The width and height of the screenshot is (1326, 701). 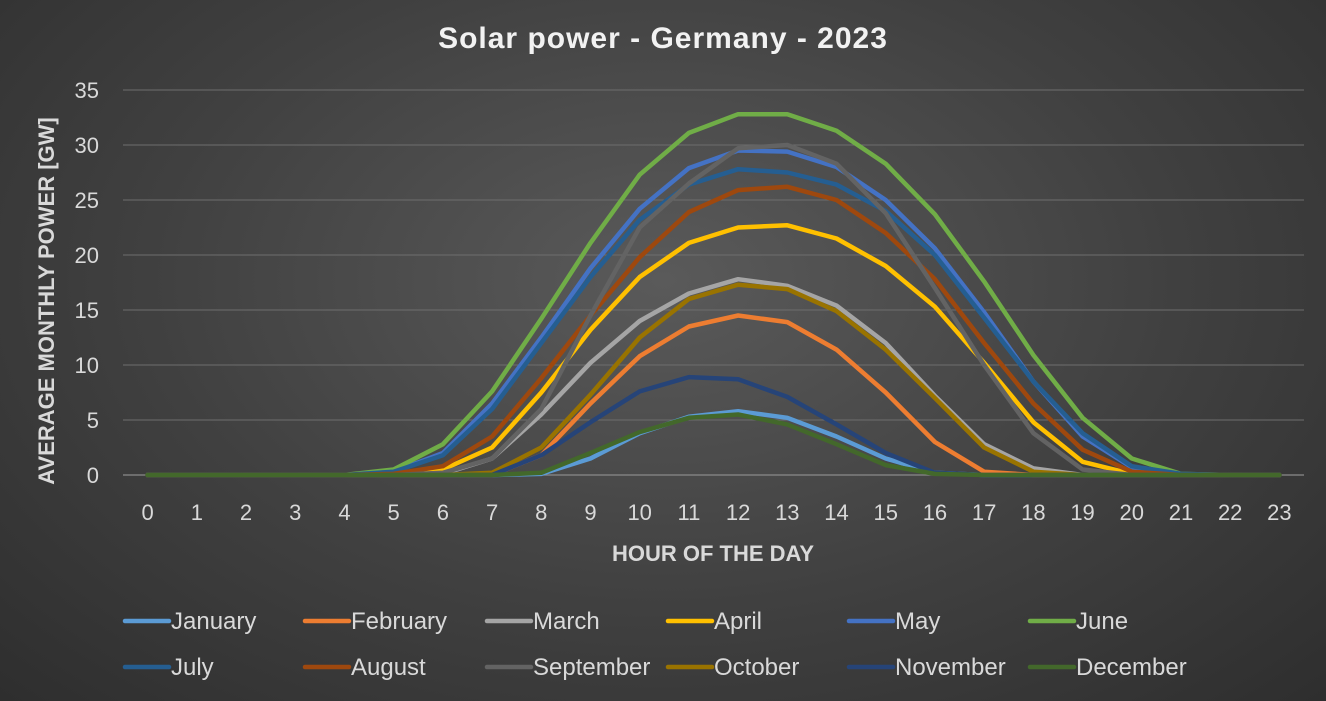 I want to click on x-tick-label: 8, so click(x=541, y=512).